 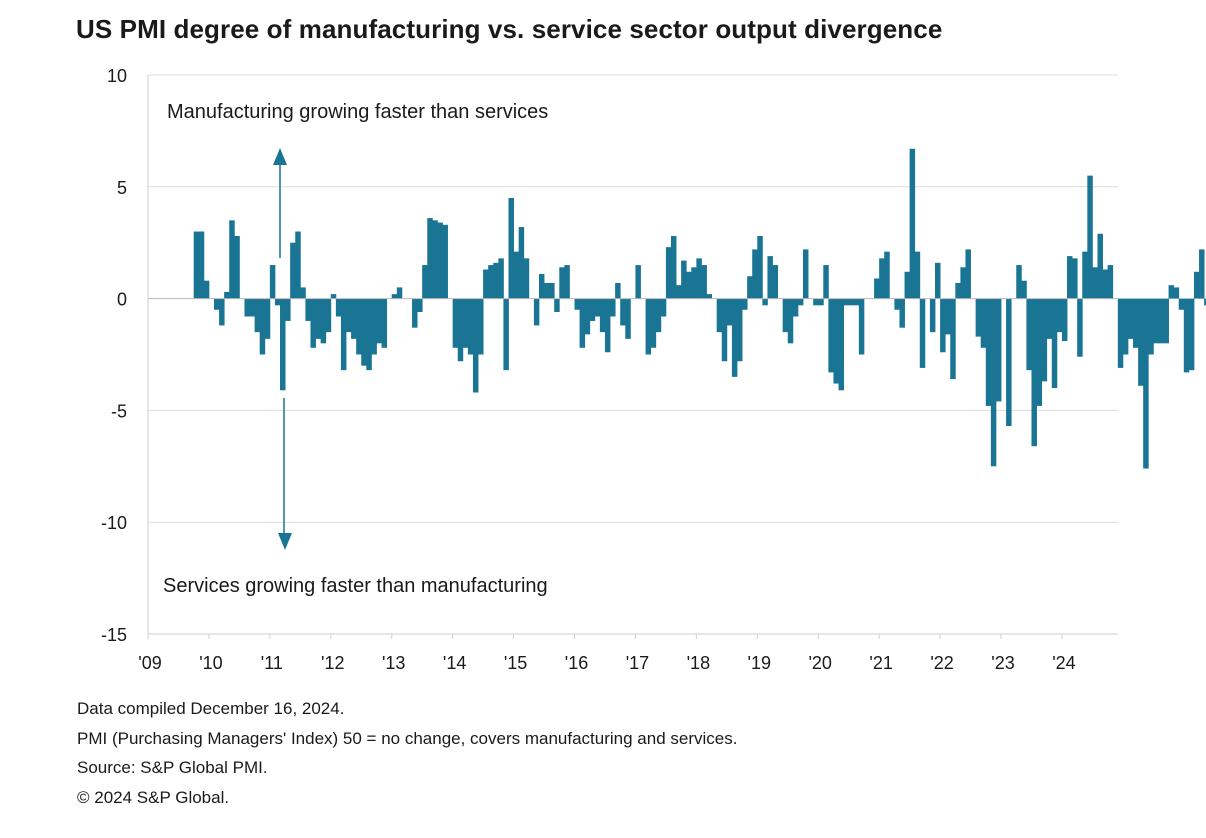 What do you see at coordinates (393, 663) in the screenshot?
I see `x-tick-label: '13` at bounding box center [393, 663].